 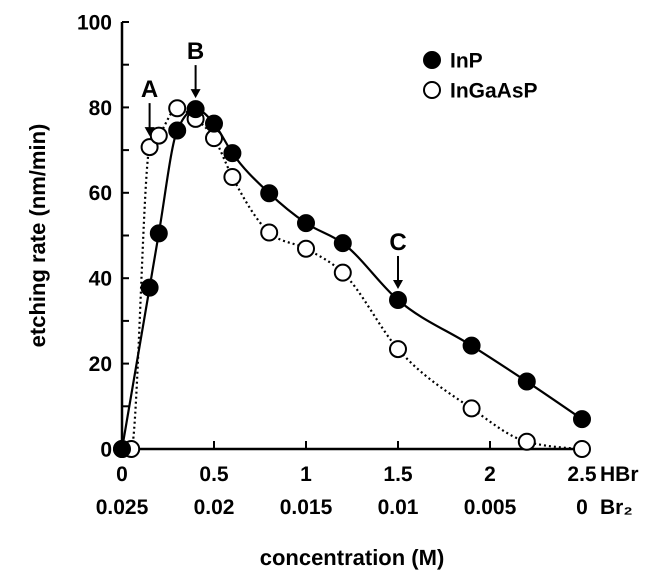 I want to click on x-axis-title: concentration (M), so click(x=352, y=557).